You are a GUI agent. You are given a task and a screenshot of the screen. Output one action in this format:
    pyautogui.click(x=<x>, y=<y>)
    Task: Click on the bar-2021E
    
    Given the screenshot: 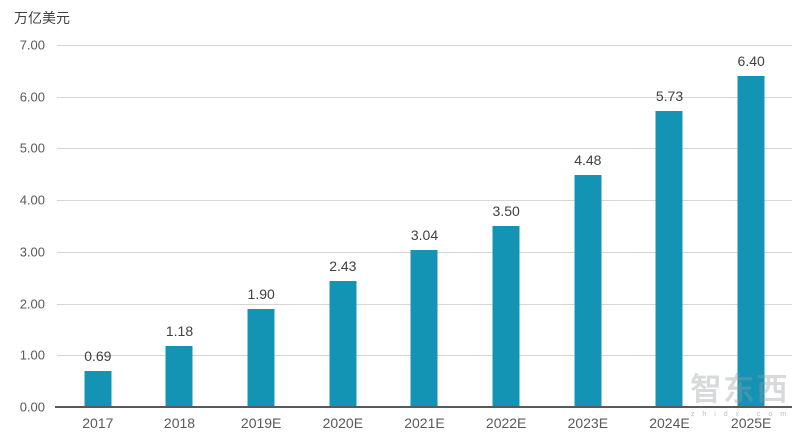 What is the action you would take?
    pyautogui.click(x=424, y=328)
    